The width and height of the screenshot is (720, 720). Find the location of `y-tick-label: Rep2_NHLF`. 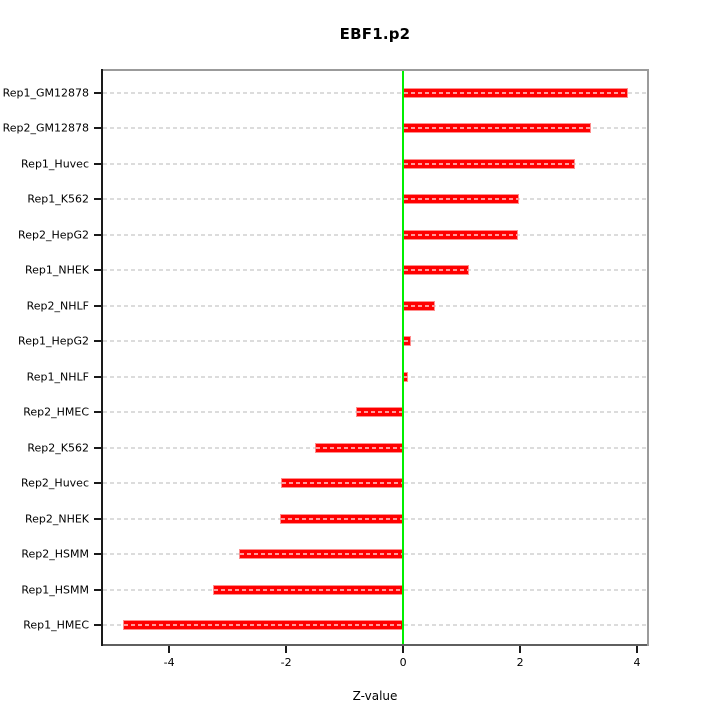

y-tick-label: Rep2_NHLF is located at coordinates (57, 306).